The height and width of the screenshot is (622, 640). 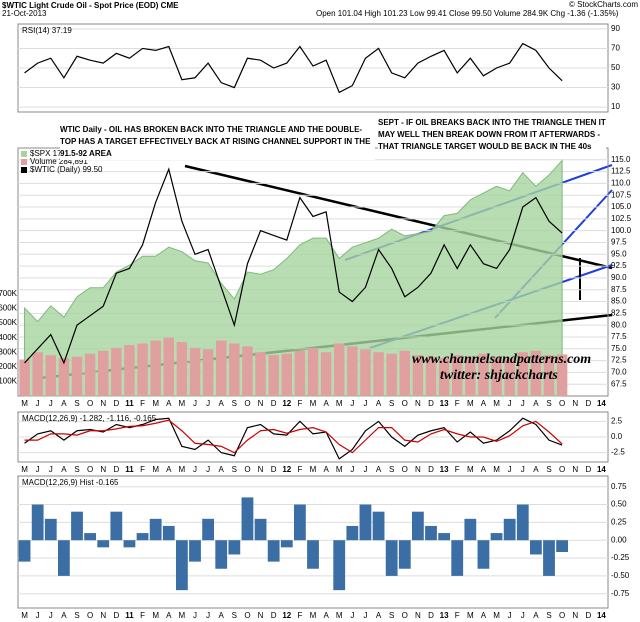 I want to click on y-tick-label: 97.5, so click(x=619, y=242).